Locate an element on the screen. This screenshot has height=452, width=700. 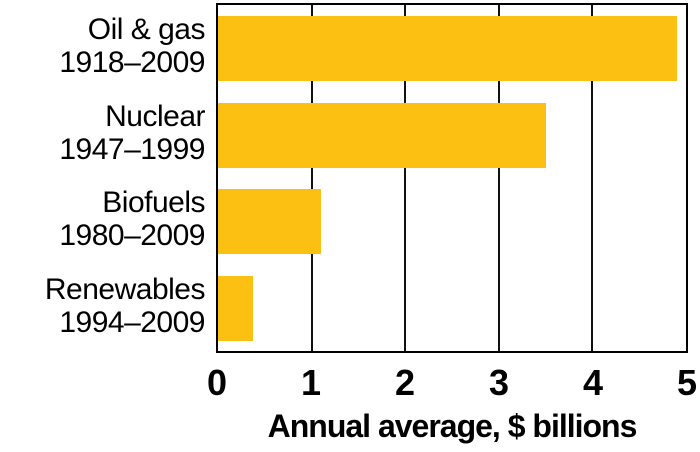
category-label: Oil & gas 1918–2009 is located at coordinates (102, 46).